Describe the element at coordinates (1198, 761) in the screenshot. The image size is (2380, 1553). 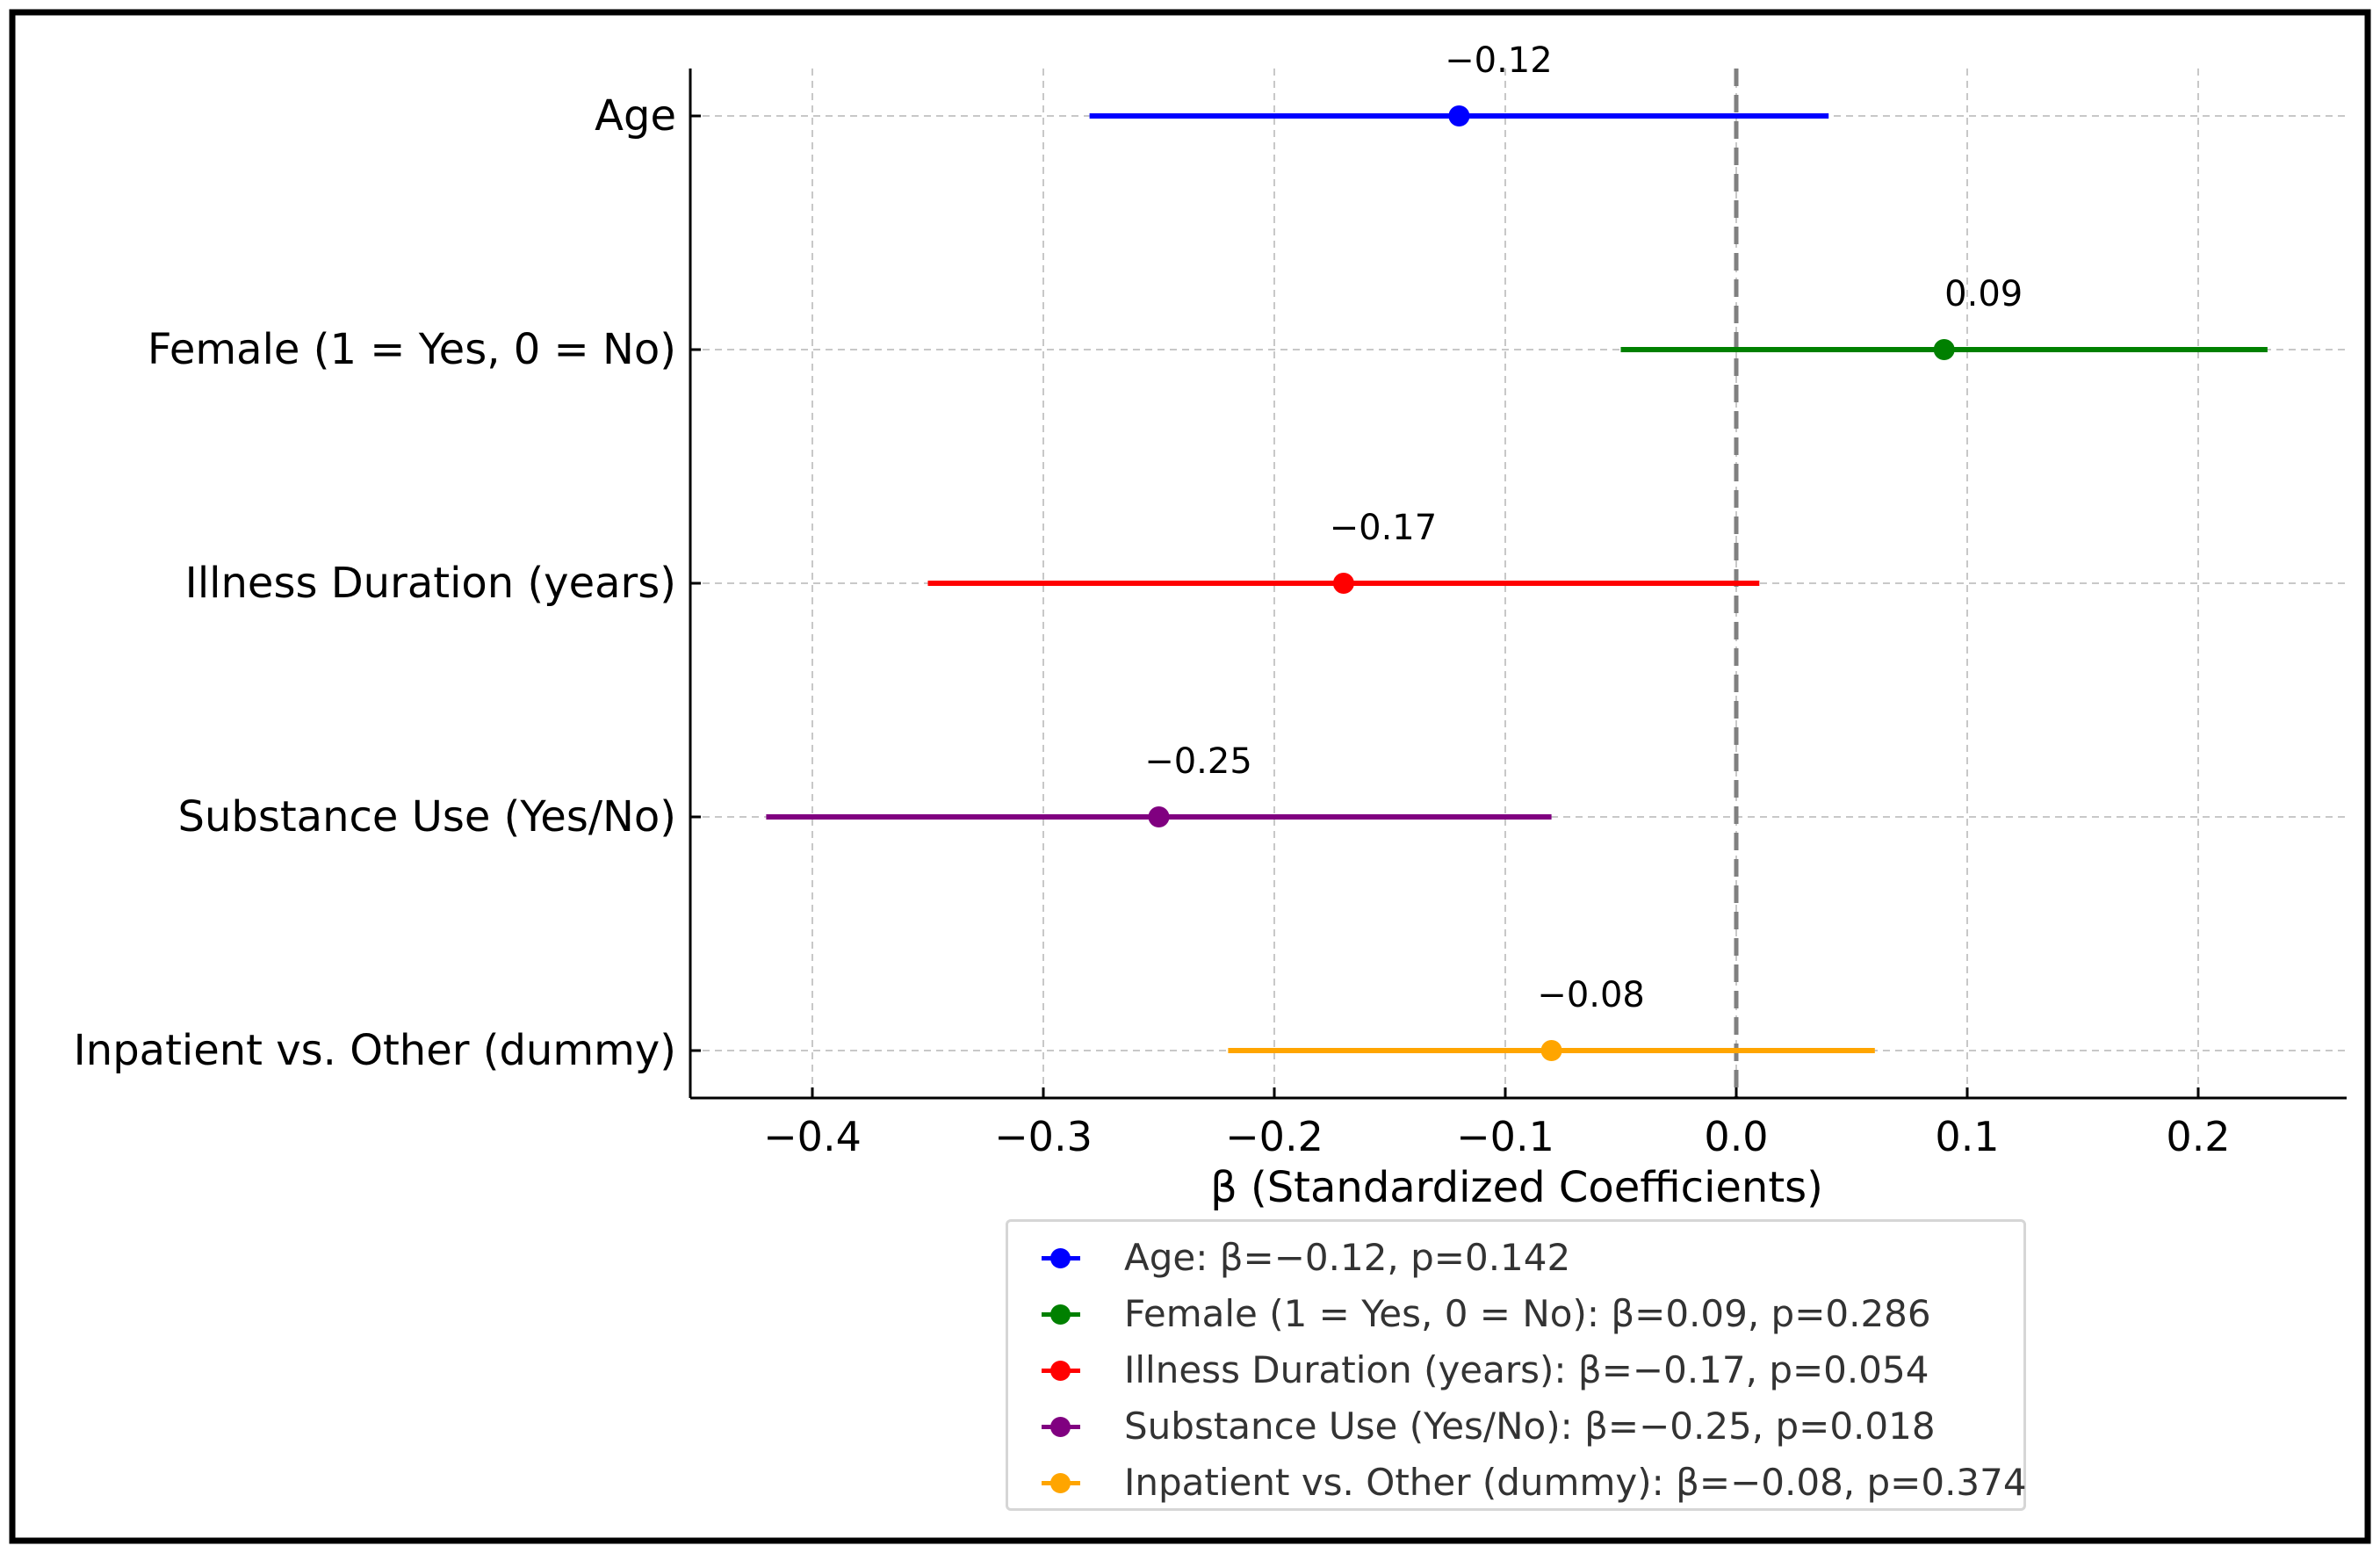
I see `estimate-label: −0.25` at that location.